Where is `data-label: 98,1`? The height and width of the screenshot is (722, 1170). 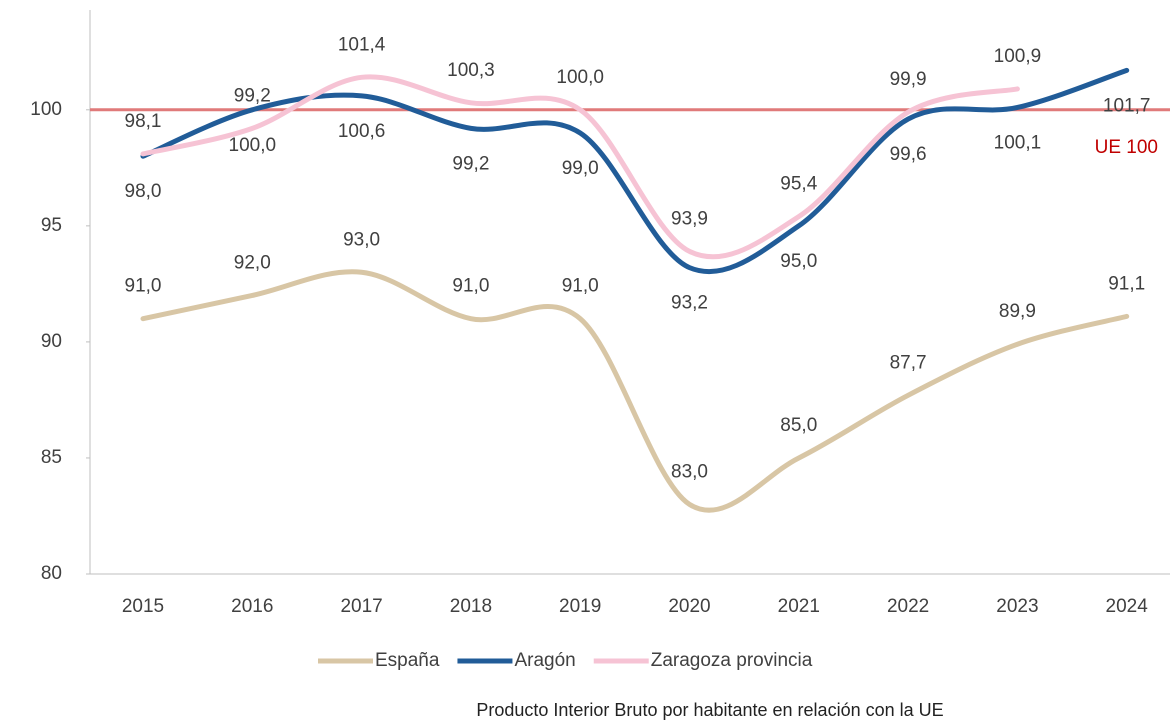 data-label: 98,1 is located at coordinates (143, 121).